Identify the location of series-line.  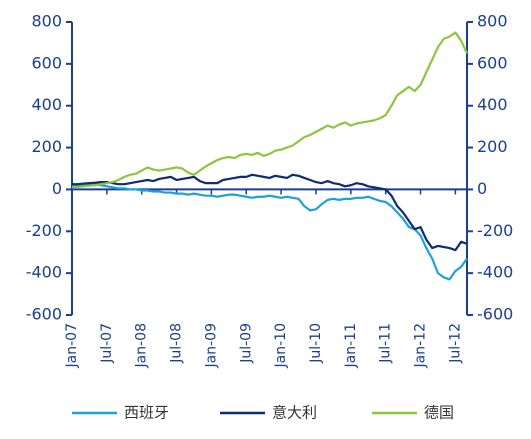
(270, 212).